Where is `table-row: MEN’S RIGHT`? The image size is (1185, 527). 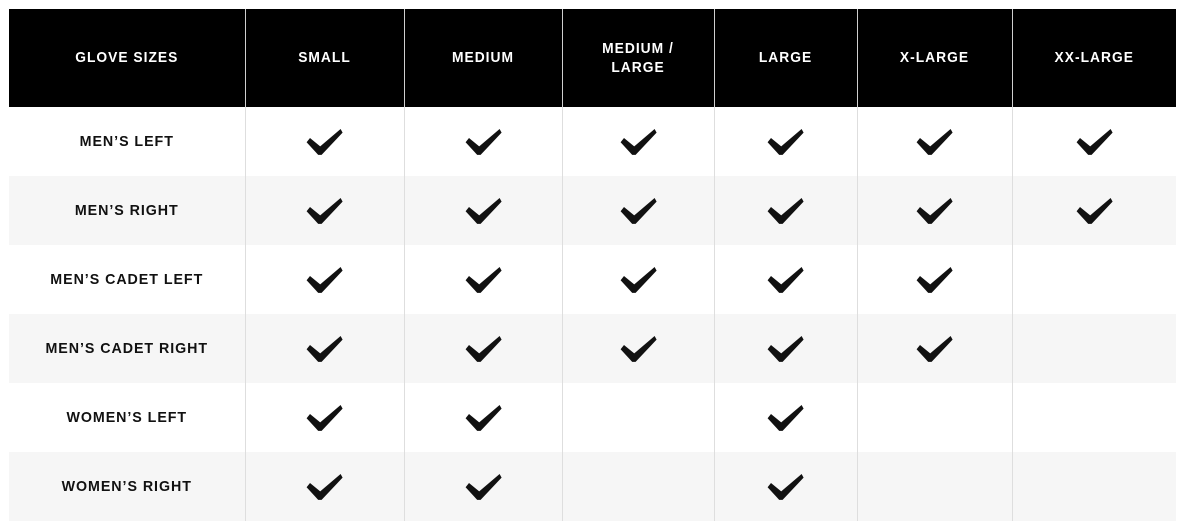
table-row: MEN’S RIGHT is located at coordinates (592, 210).